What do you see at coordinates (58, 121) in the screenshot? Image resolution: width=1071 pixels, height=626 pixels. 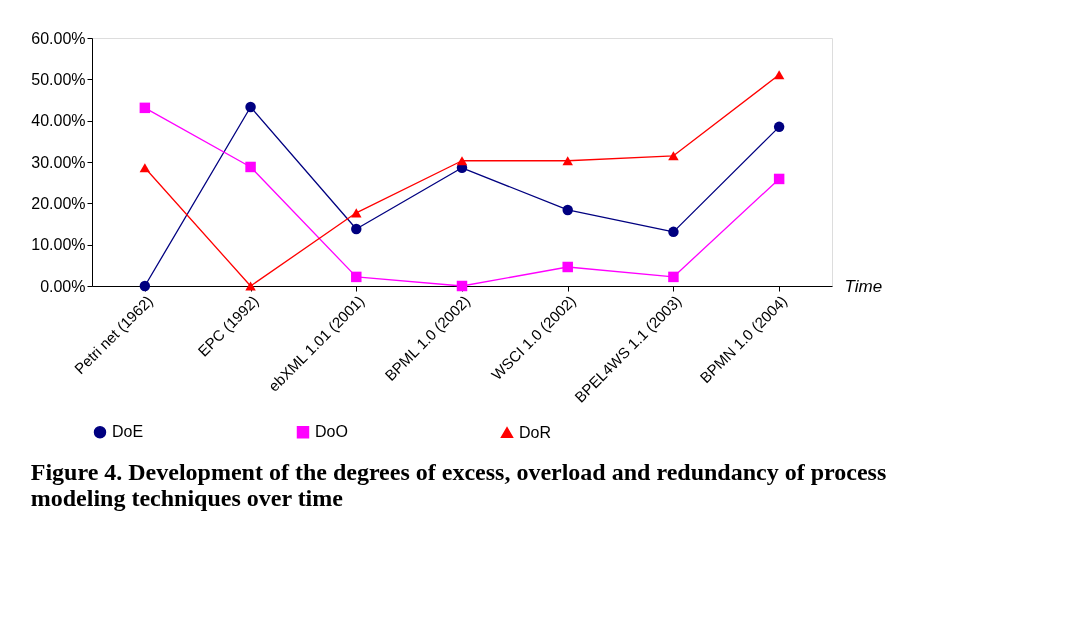 I see `y-tick-label: 40.00%` at bounding box center [58, 121].